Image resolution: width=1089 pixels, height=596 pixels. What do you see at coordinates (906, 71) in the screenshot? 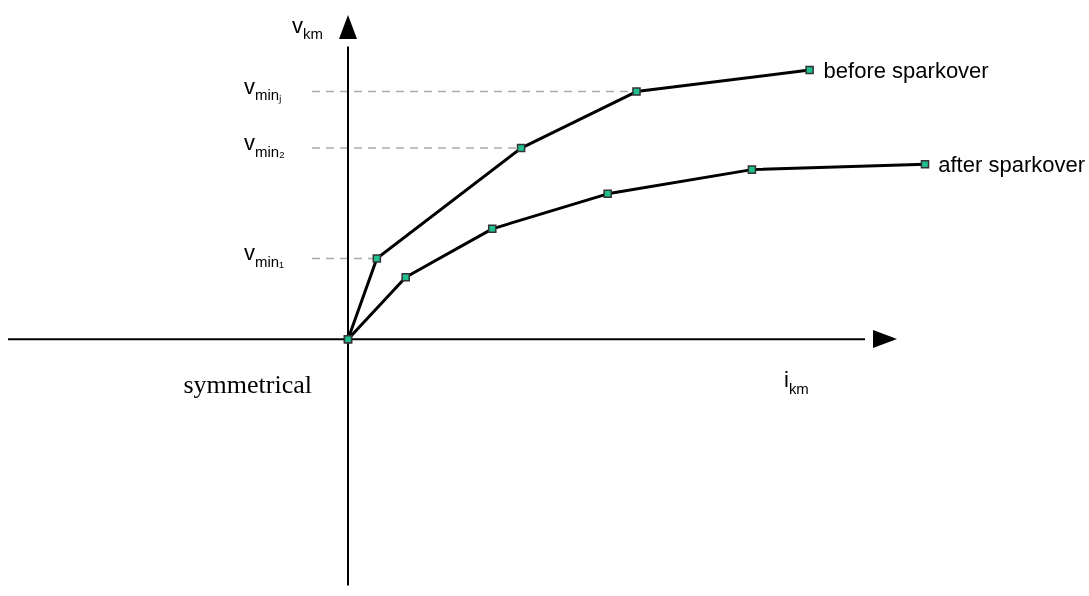
I see `series-label: before sparkover` at bounding box center [906, 71].